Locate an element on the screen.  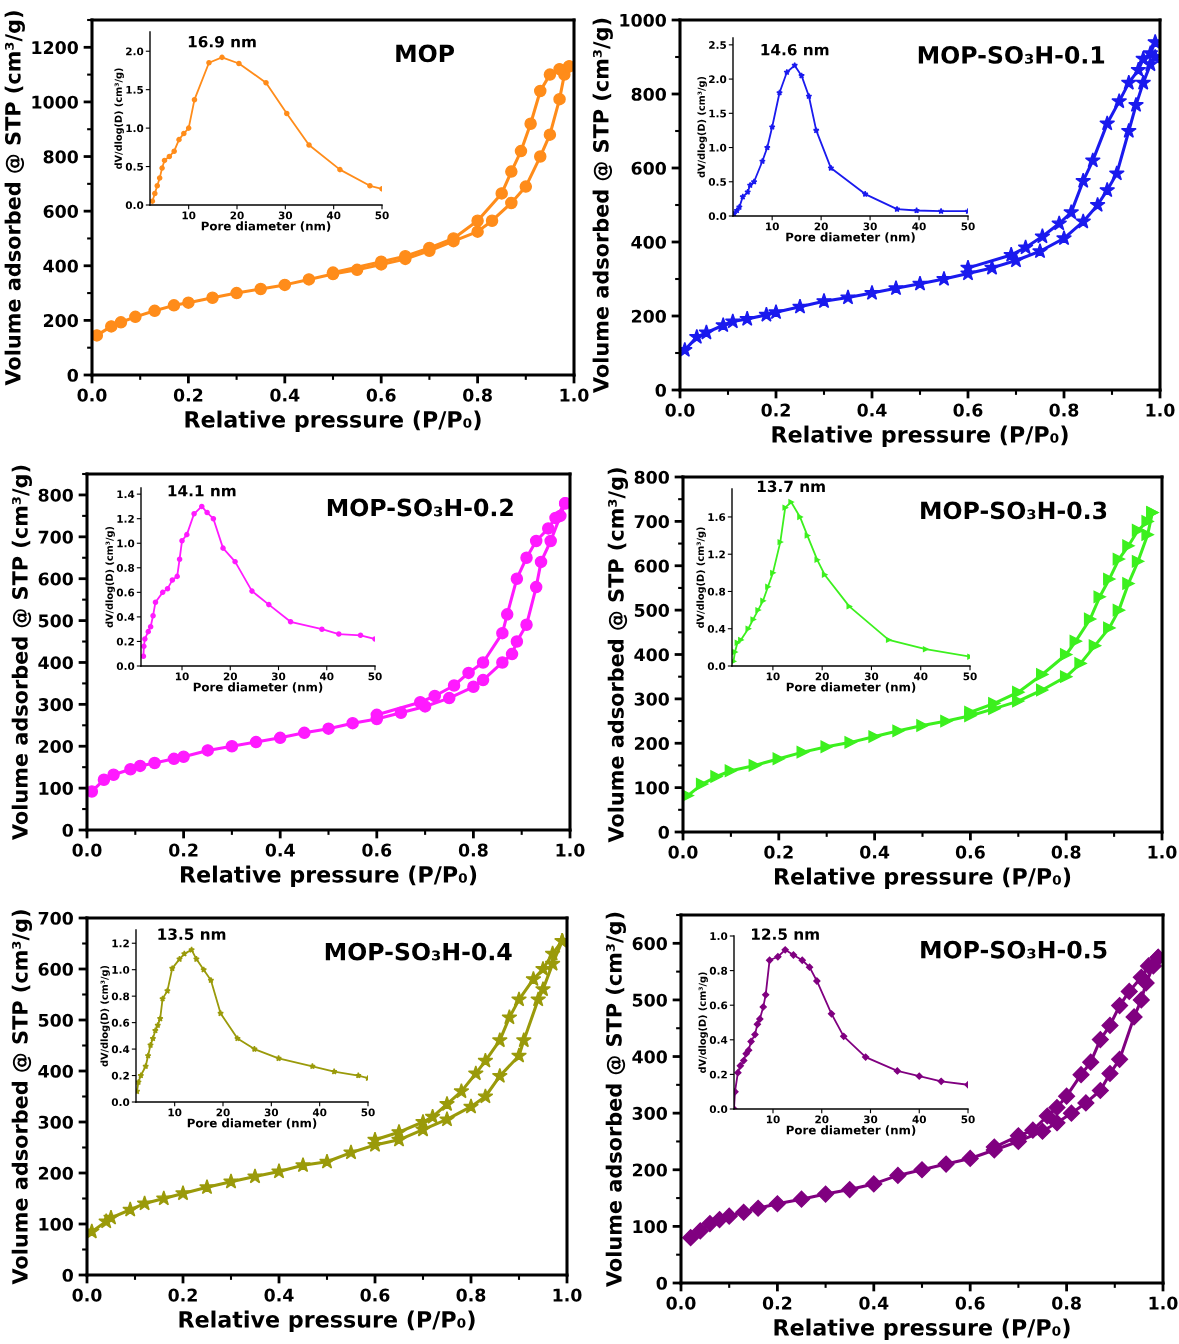
text: MOP-SO₃H-0.2 is located at coordinates (420, 507).